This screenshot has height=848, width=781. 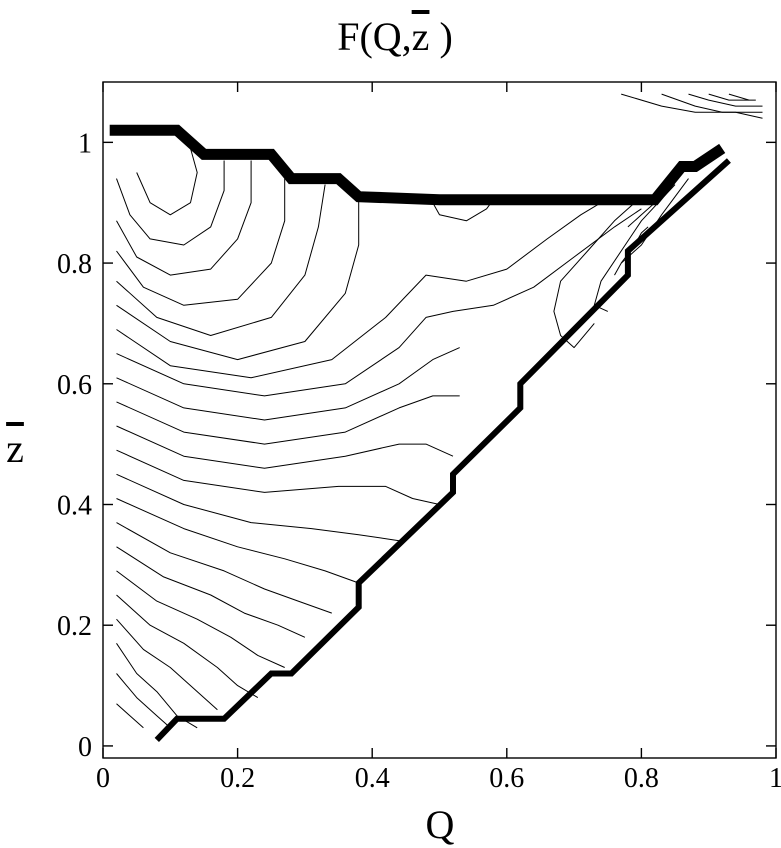 What do you see at coordinates (641, 778) in the screenshot?
I see `x-tick-label: 0.8` at bounding box center [641, 778].